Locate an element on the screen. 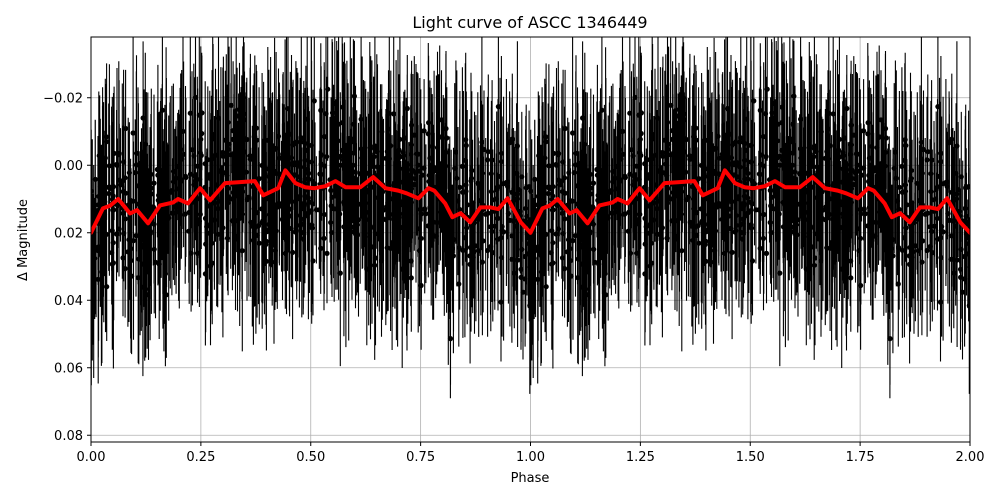  y-axis-ticks: −0.02 0.00 0.02 0.04 0.06 0.08 is located at coordinates (67, 267).